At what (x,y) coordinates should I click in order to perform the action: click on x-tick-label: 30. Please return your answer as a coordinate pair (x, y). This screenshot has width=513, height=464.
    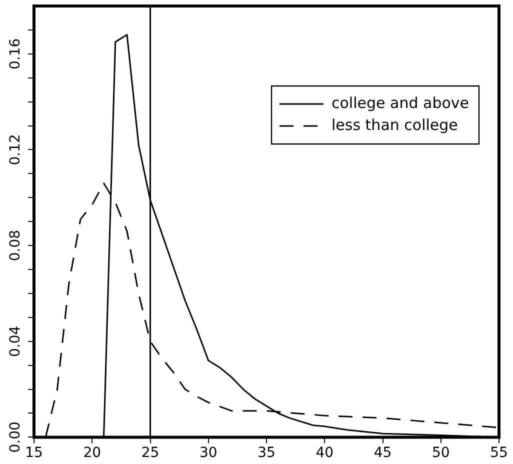
    Looking at the image, I should click on (208, 453).